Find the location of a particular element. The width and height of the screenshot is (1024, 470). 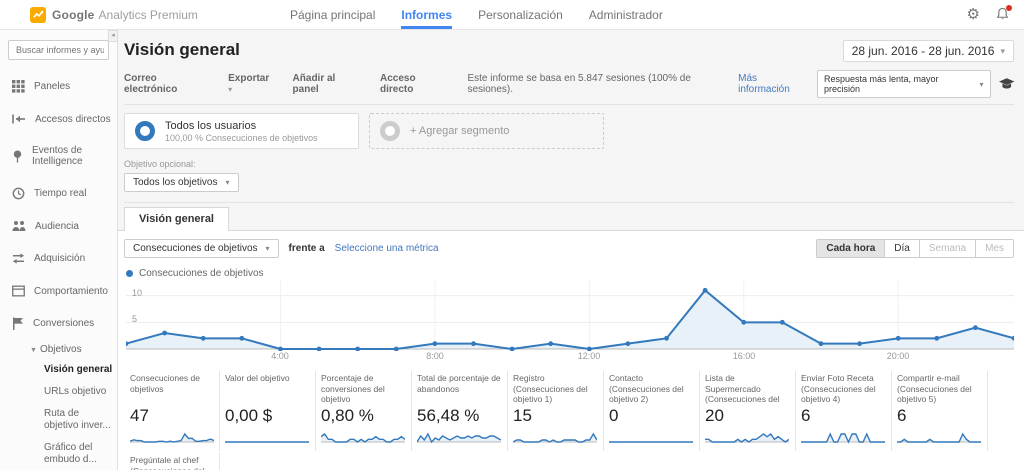

granularity-week-button: Semana is located at coordinates (947, 248).